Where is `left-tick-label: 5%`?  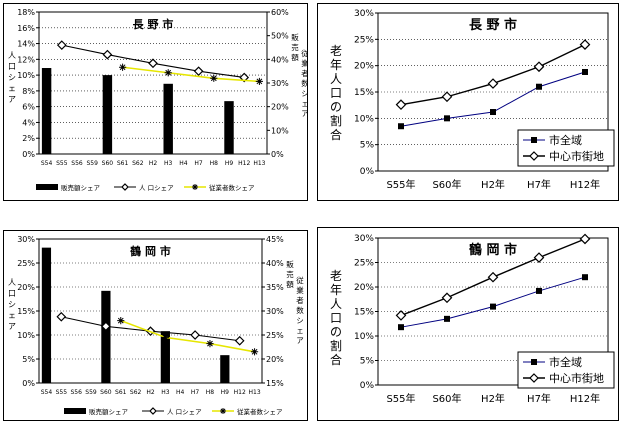 left-tick-label: 5% is located at coordinates (28, 359).